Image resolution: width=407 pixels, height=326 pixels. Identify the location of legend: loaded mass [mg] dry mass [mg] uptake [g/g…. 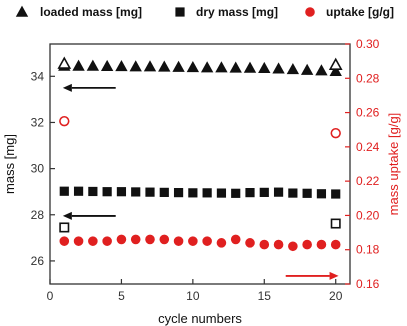
(204, 12).